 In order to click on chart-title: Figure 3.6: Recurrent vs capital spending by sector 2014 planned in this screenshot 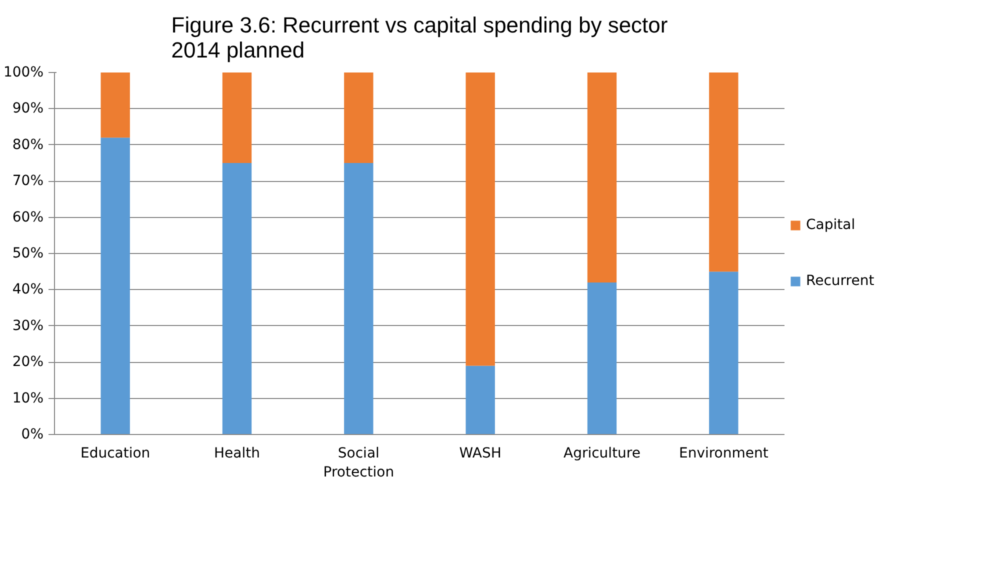, I will do `click(419, 37)`.